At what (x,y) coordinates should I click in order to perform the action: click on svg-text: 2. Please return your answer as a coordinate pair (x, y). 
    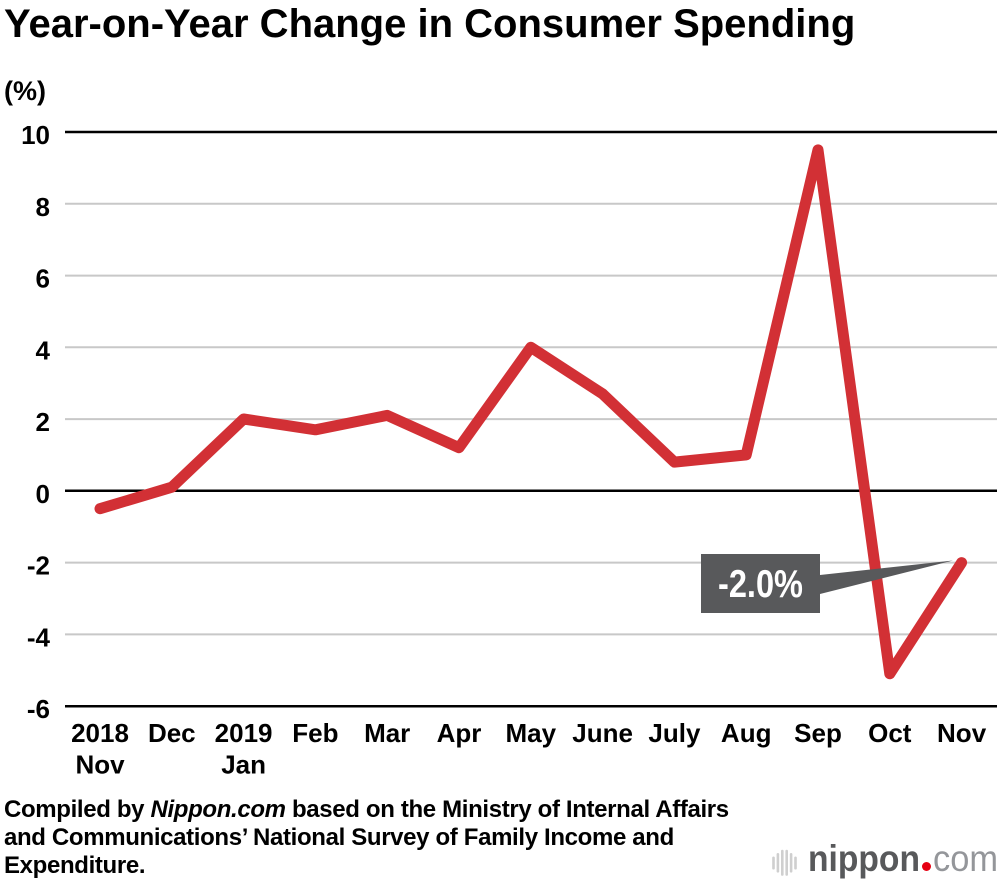
    Looking at the image, I should click on (43, 422).